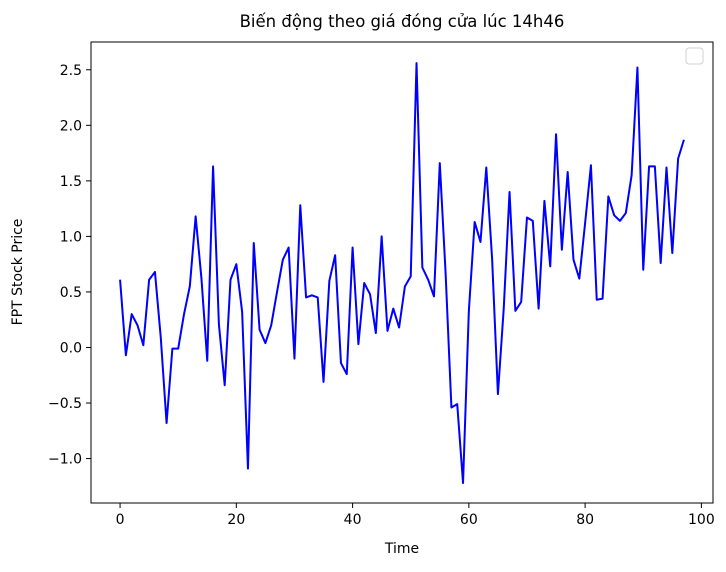  I want to click on y-tick-label: 1.5, so click(71, 182).